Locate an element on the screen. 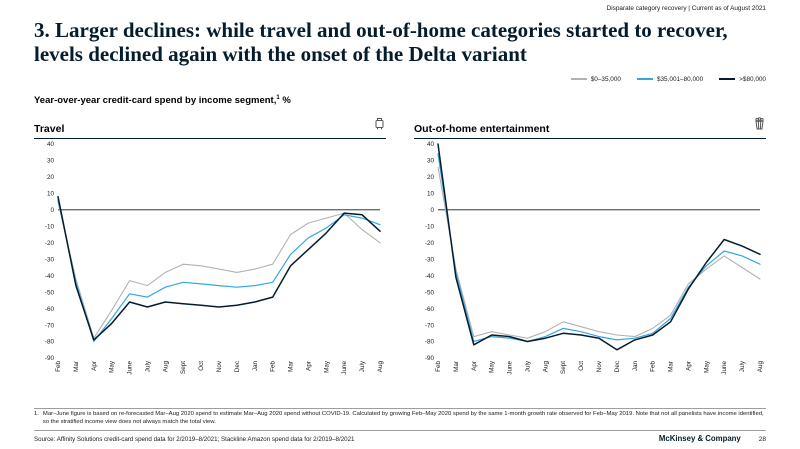 The height and width of the screenshot is (449, 800). subtitle-unit: % is located at coordinates (285, 100).